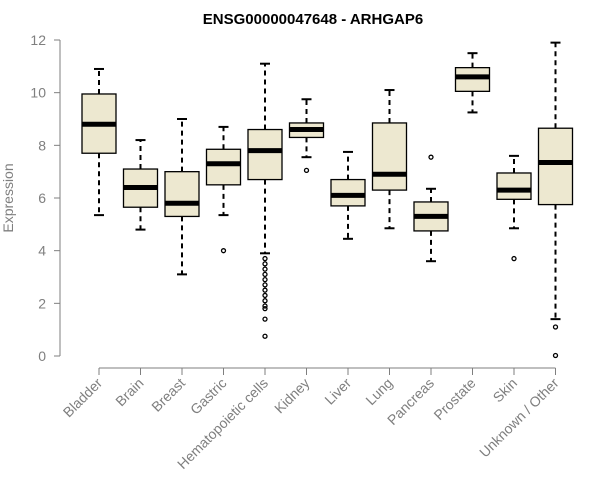 Image resolution: width=600 pixels, height=500 pixels. I want to click on x-tick-label: Liver, so click(337, 391).